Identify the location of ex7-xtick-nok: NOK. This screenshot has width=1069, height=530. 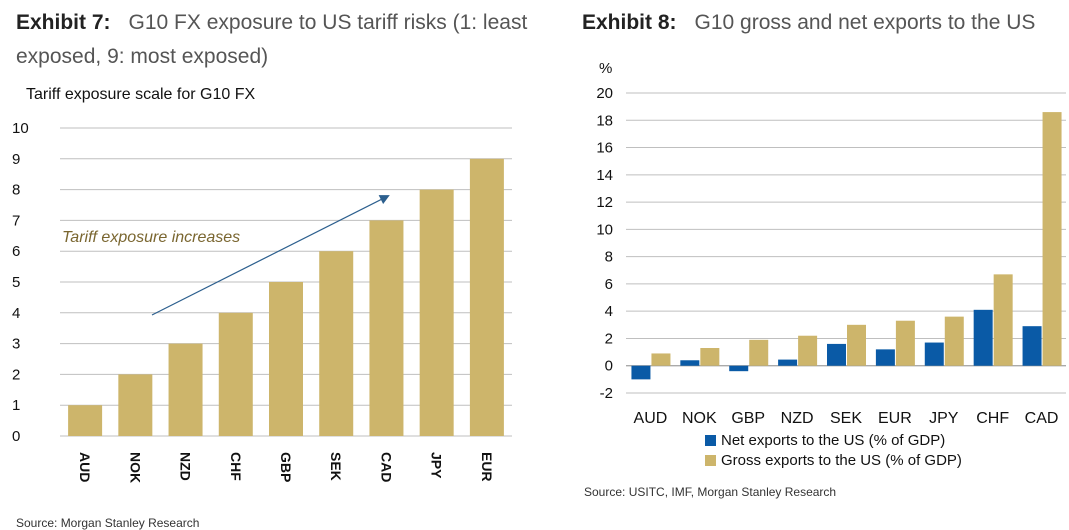
(135, 467).